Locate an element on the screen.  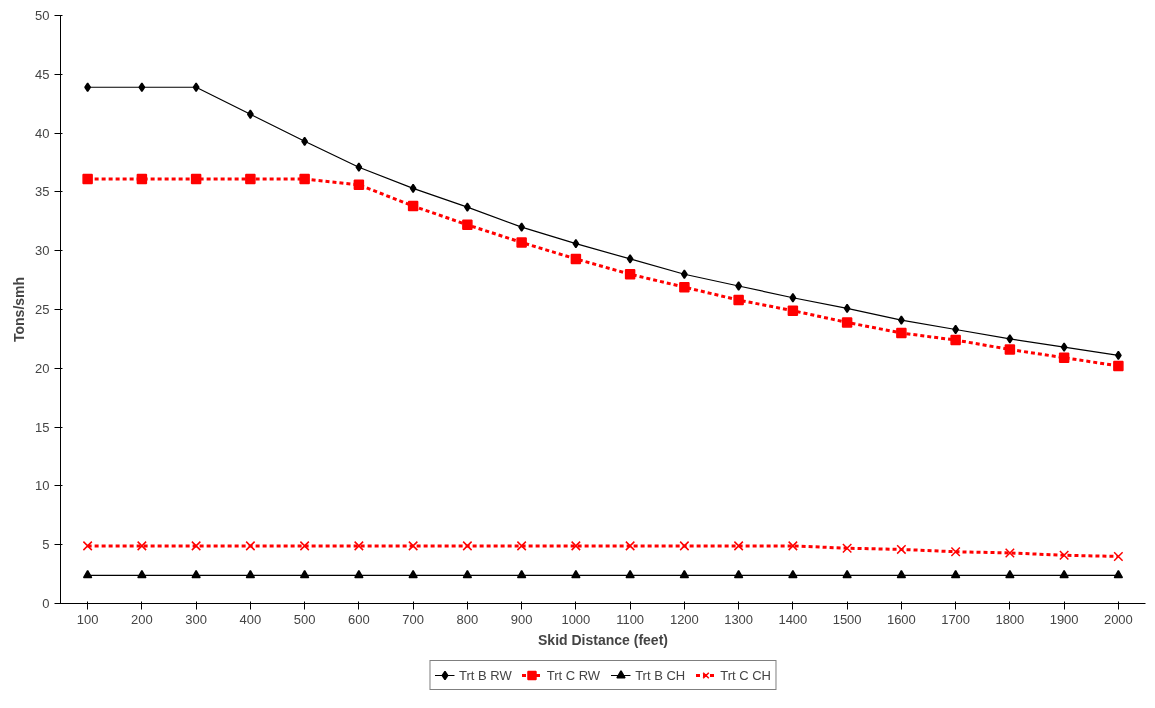
x-tick-label: 1000 is located at coordinates (576, 619).